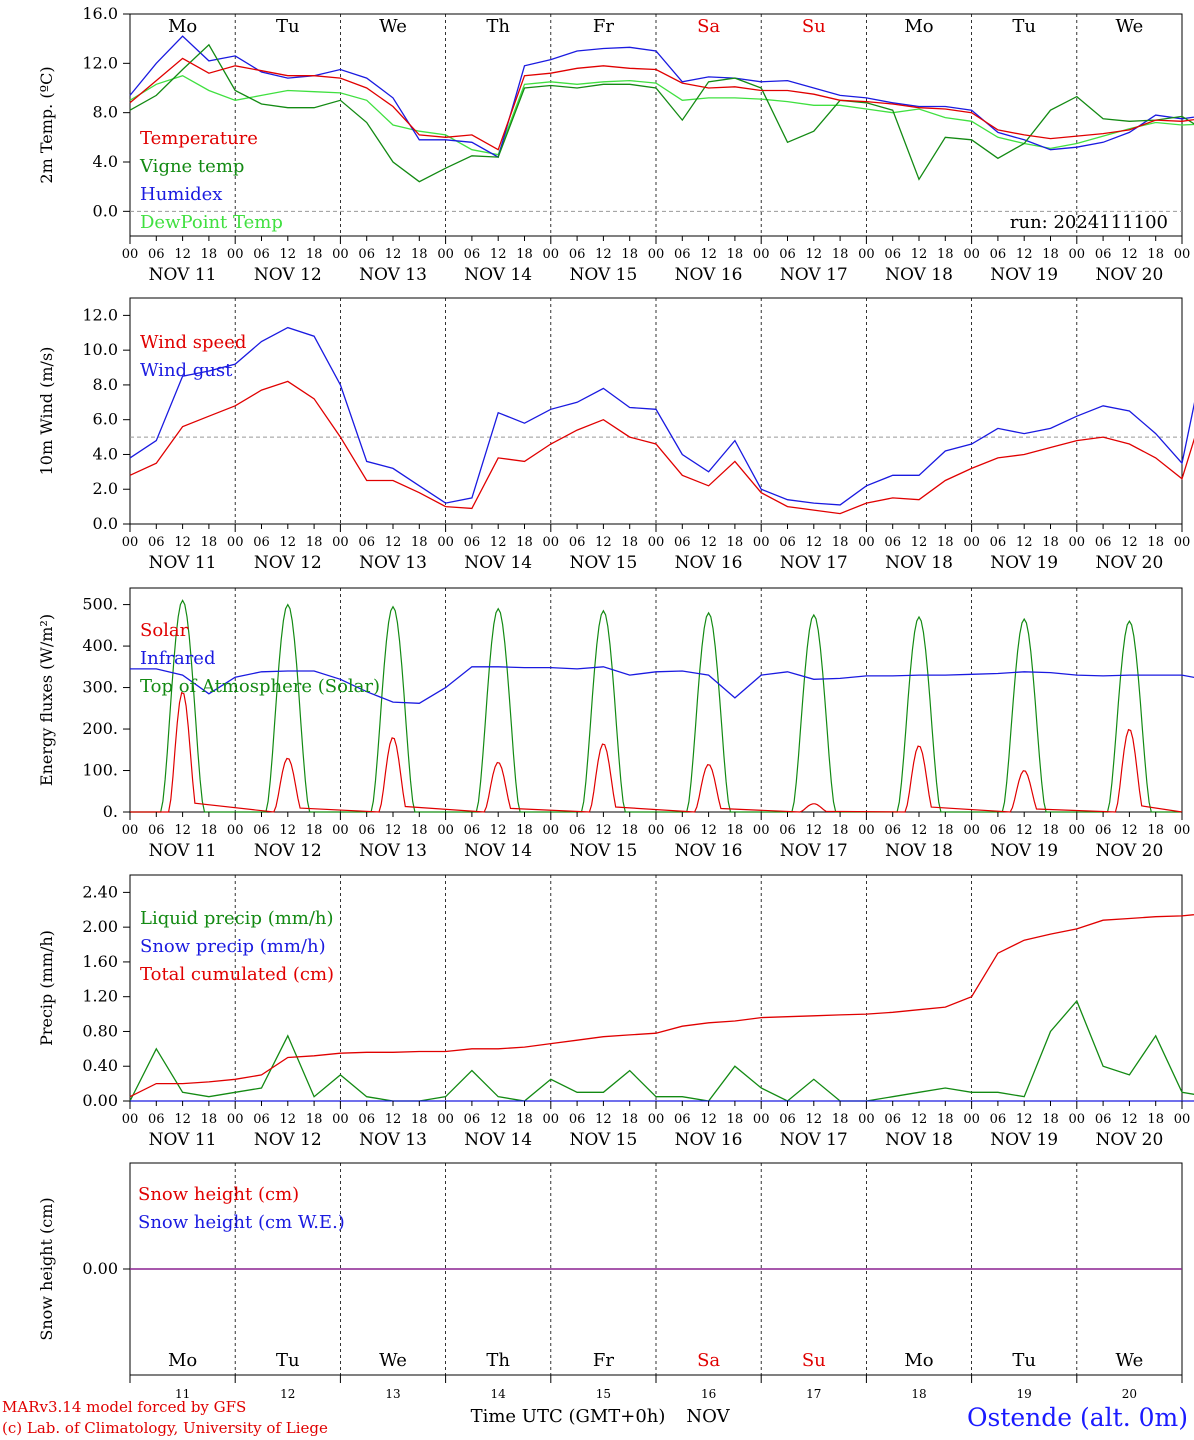 This screenshot has width=1194, height=1440. I want to click on y-tick-label: 8.0, so click(105, 384).